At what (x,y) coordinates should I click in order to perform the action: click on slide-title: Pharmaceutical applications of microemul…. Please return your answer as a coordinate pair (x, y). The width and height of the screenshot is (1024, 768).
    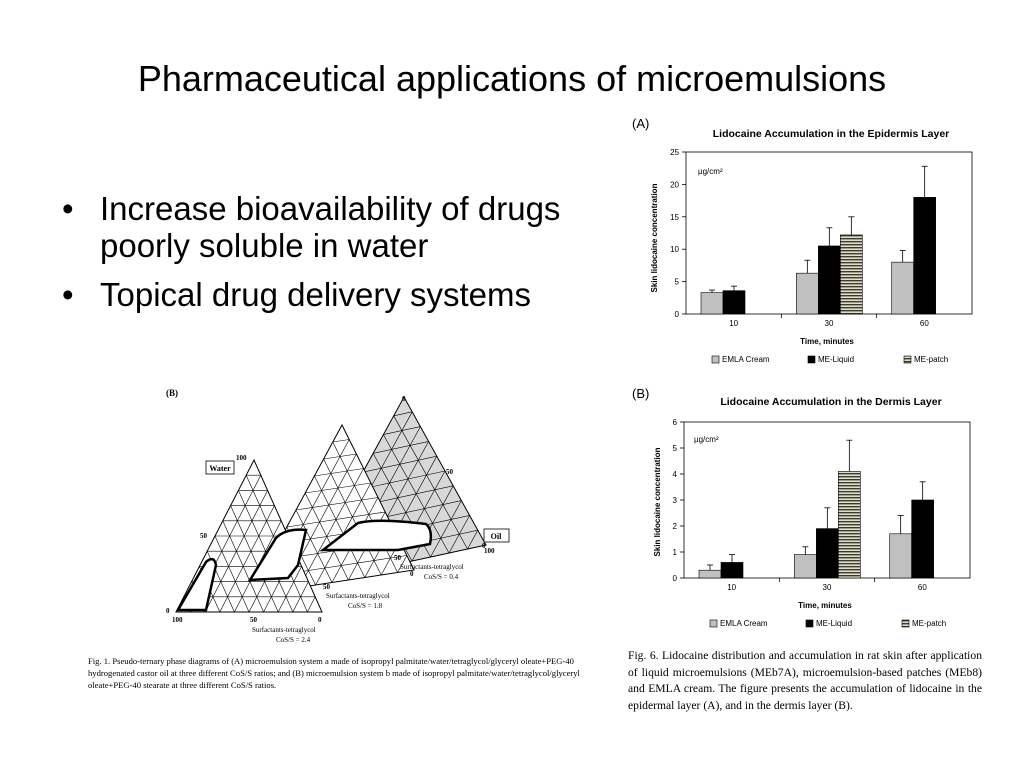
    Looking at the image, I should click on (512, 78).